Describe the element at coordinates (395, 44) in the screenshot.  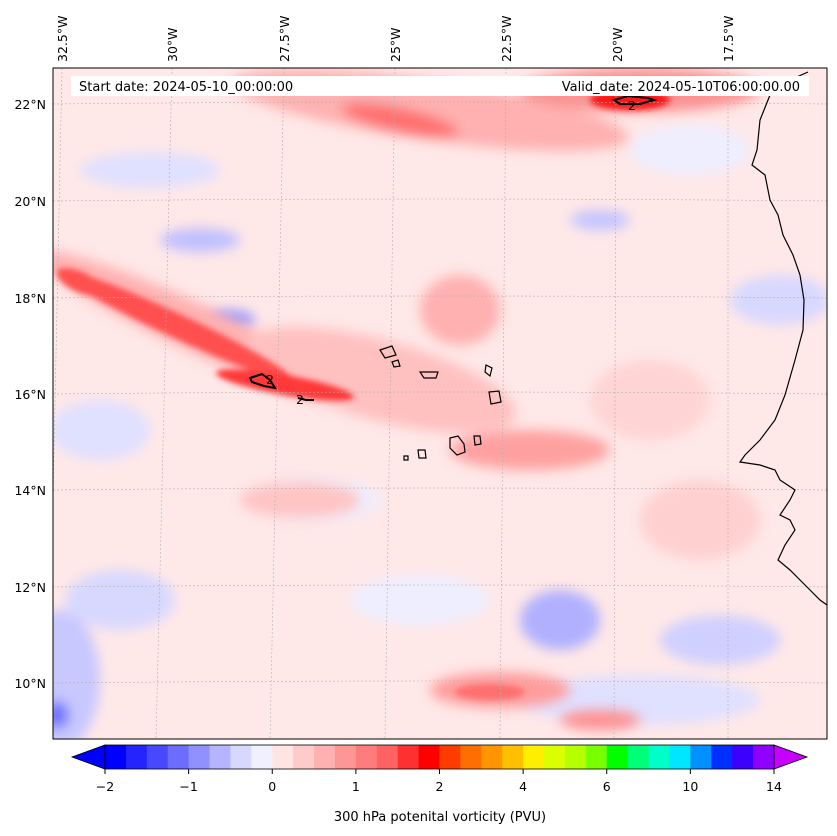
I see `lon-tick-4: 25°W` at that location.